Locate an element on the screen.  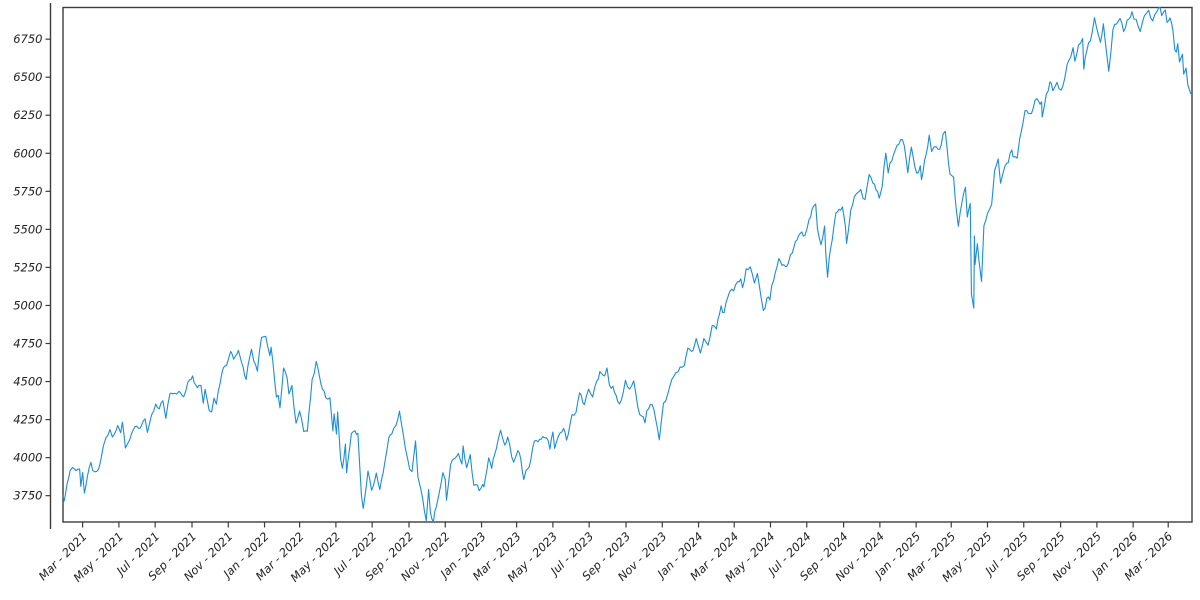
y-tick-label: 6750 is located at coordinates (27, 39).